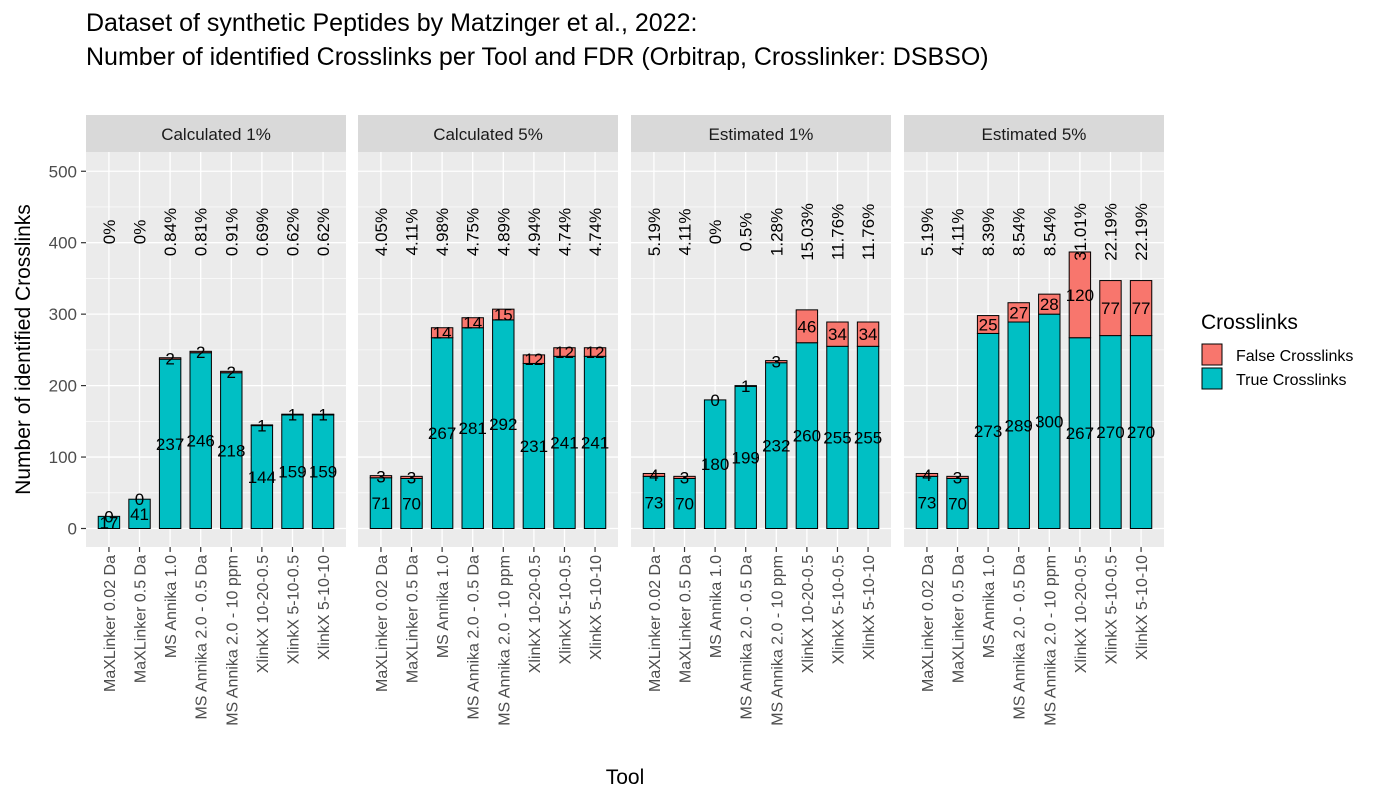 This screenshot has height=800, width=1400. I want to click on fdr-label: 0.5%, so click(746, 232).